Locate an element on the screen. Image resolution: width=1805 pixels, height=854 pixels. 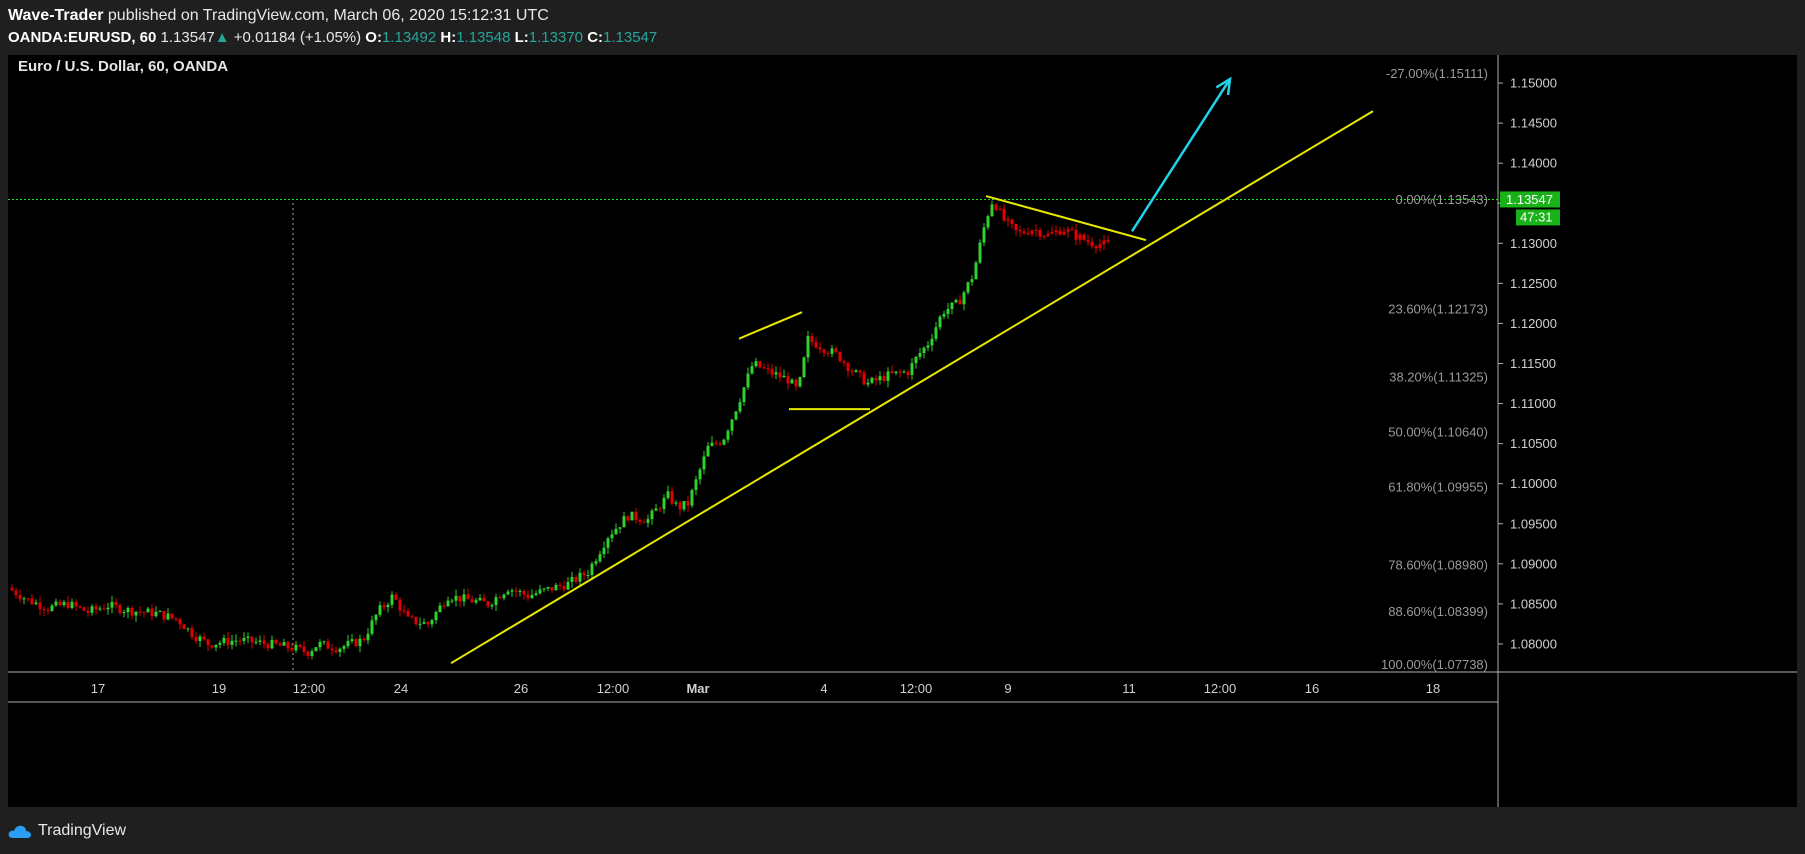
tradingview-logo: TradingView is located at coordinates (67, 831).